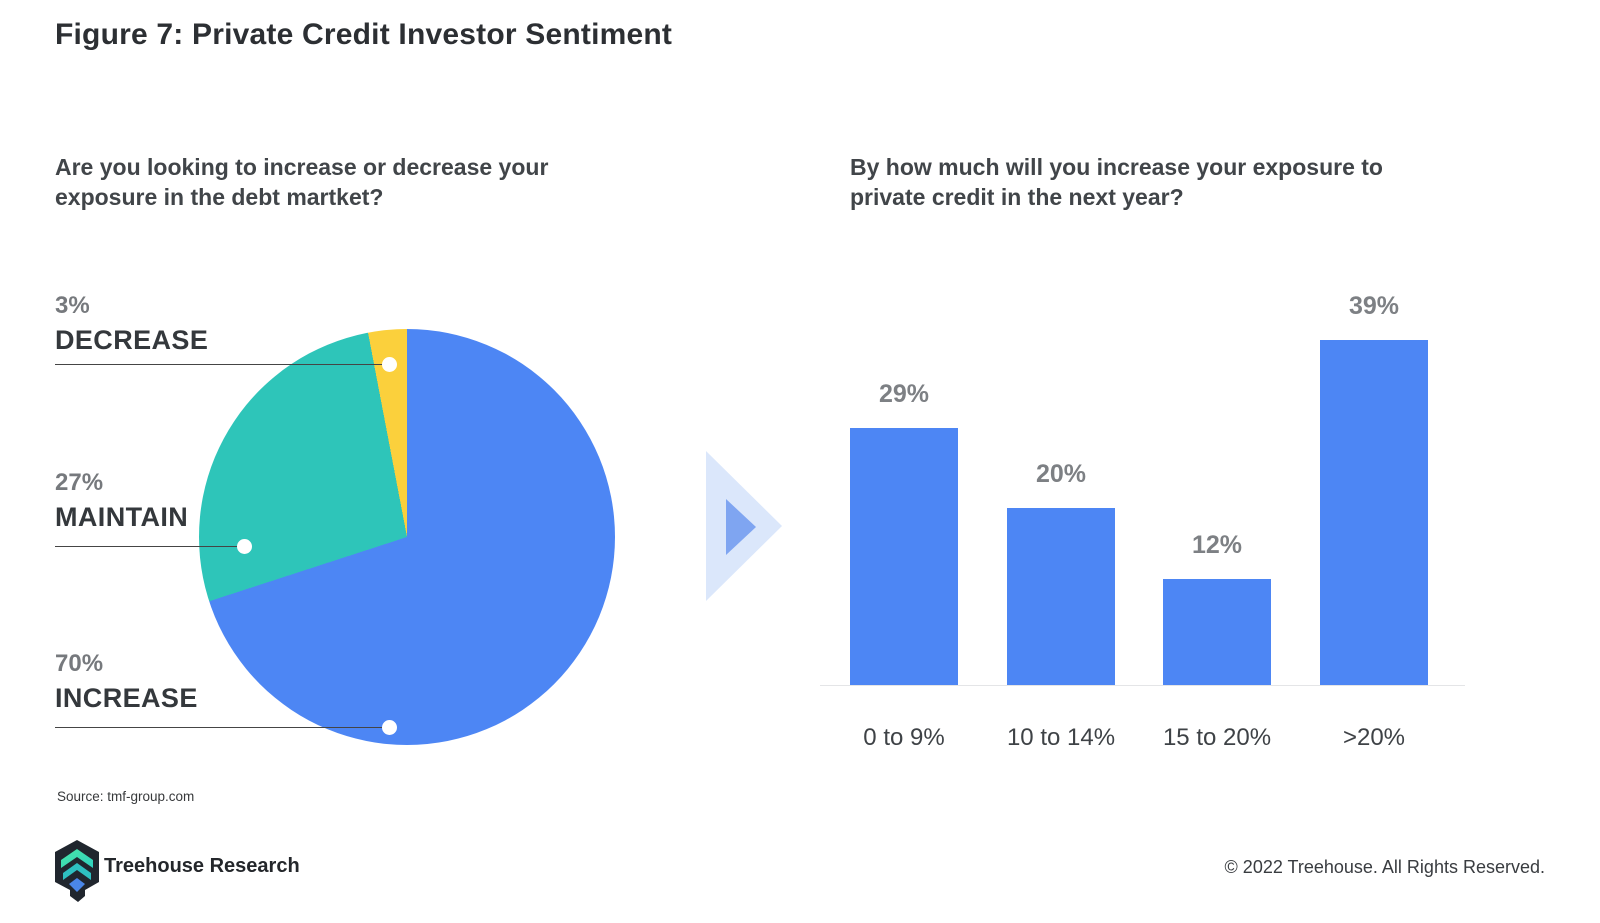 The width and height of the screenshot is (1600, 923). Describe the element at coordinates (149, 546) in the screenshot. I see `leader-line-maintain` at that location.